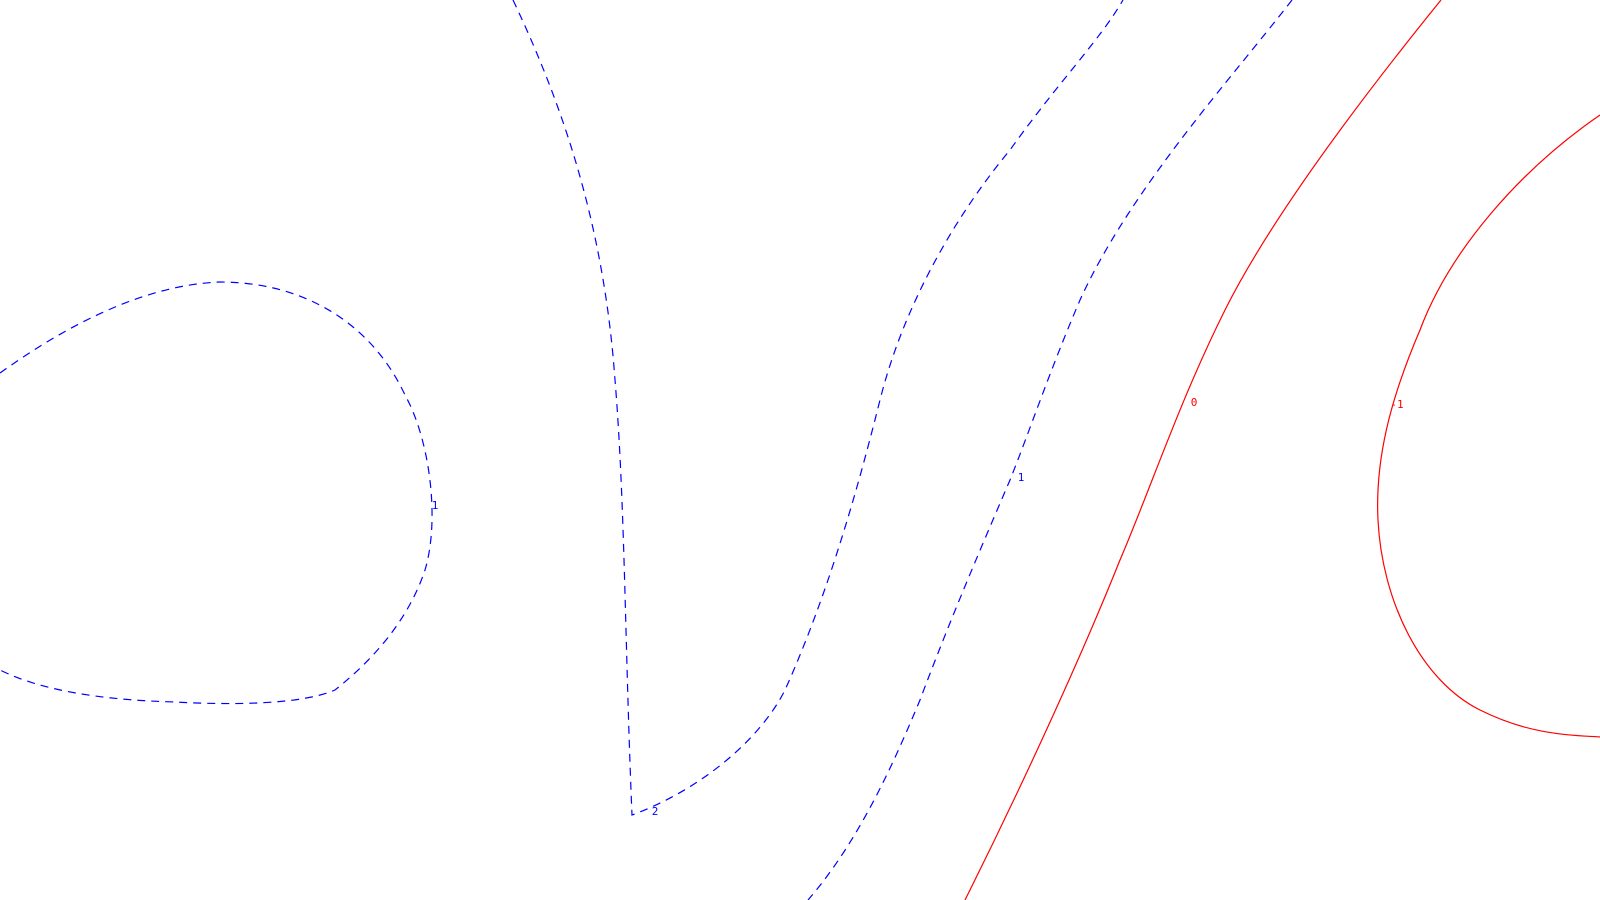 The image size is (1600, 900). Describe the element at coordinates (1194, 402) in the screenshot. I see `contour-label-level-0: 0` at that location.